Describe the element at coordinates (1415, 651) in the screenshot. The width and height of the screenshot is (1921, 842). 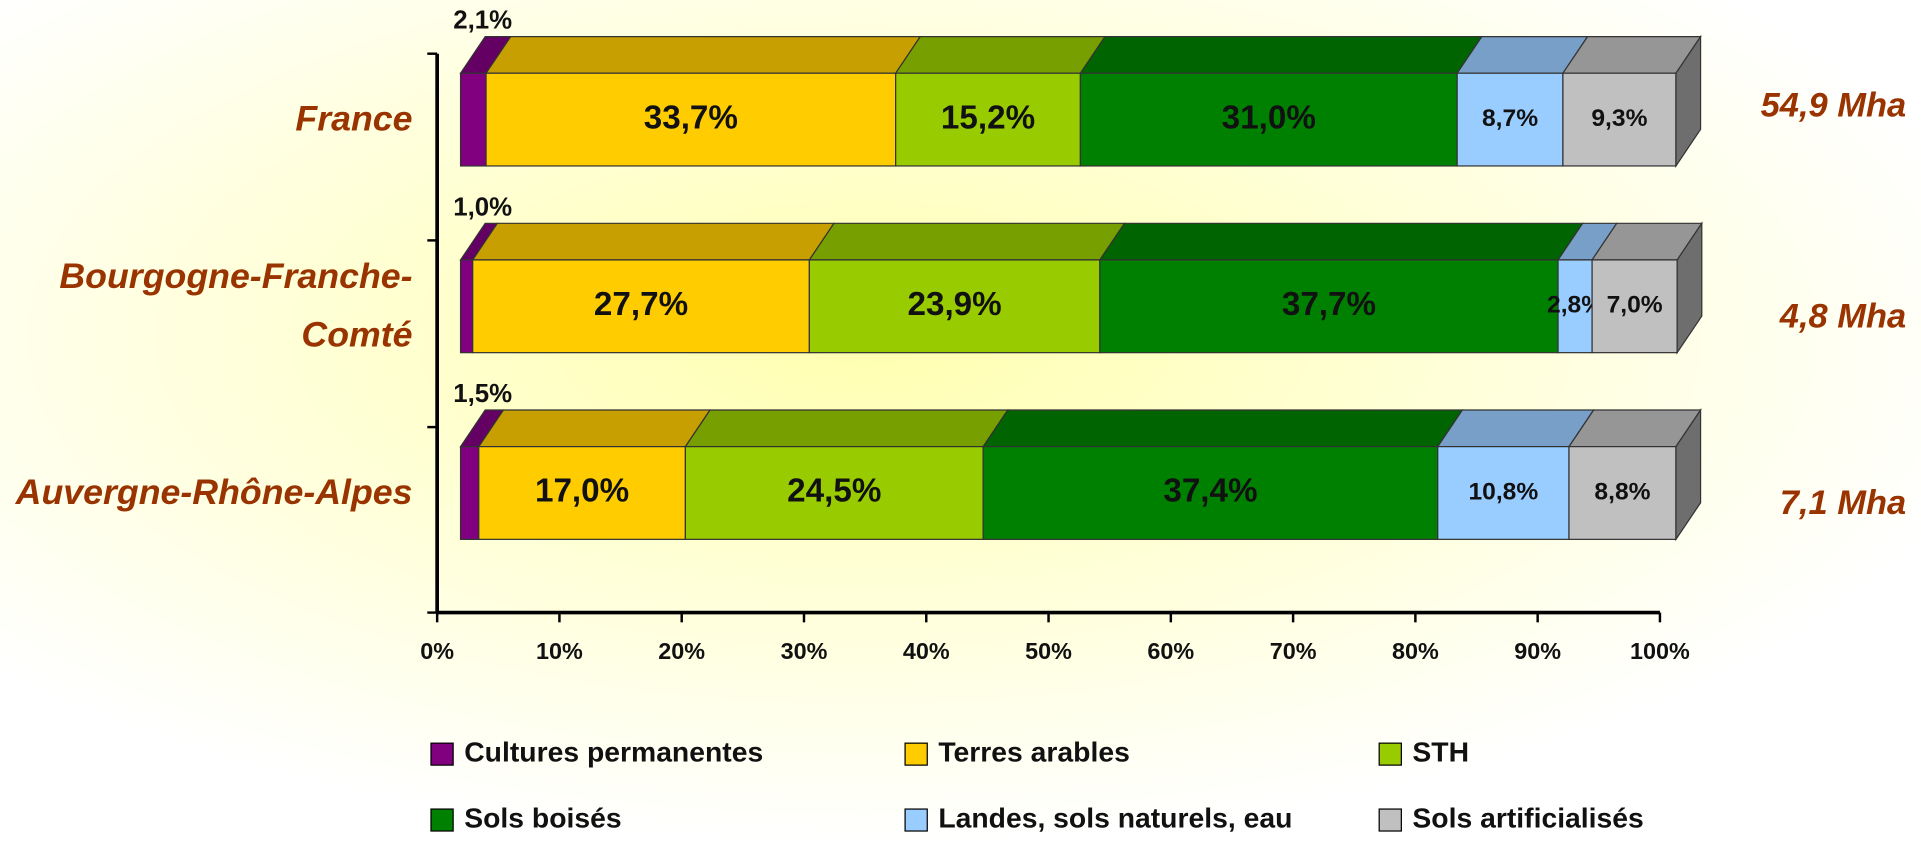
I see `x-tick-label: 80%` at that location.